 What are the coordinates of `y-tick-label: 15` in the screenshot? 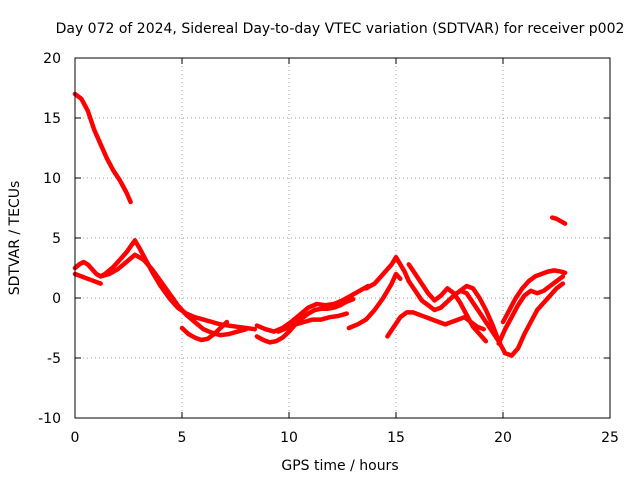 It's located at (52, 119).